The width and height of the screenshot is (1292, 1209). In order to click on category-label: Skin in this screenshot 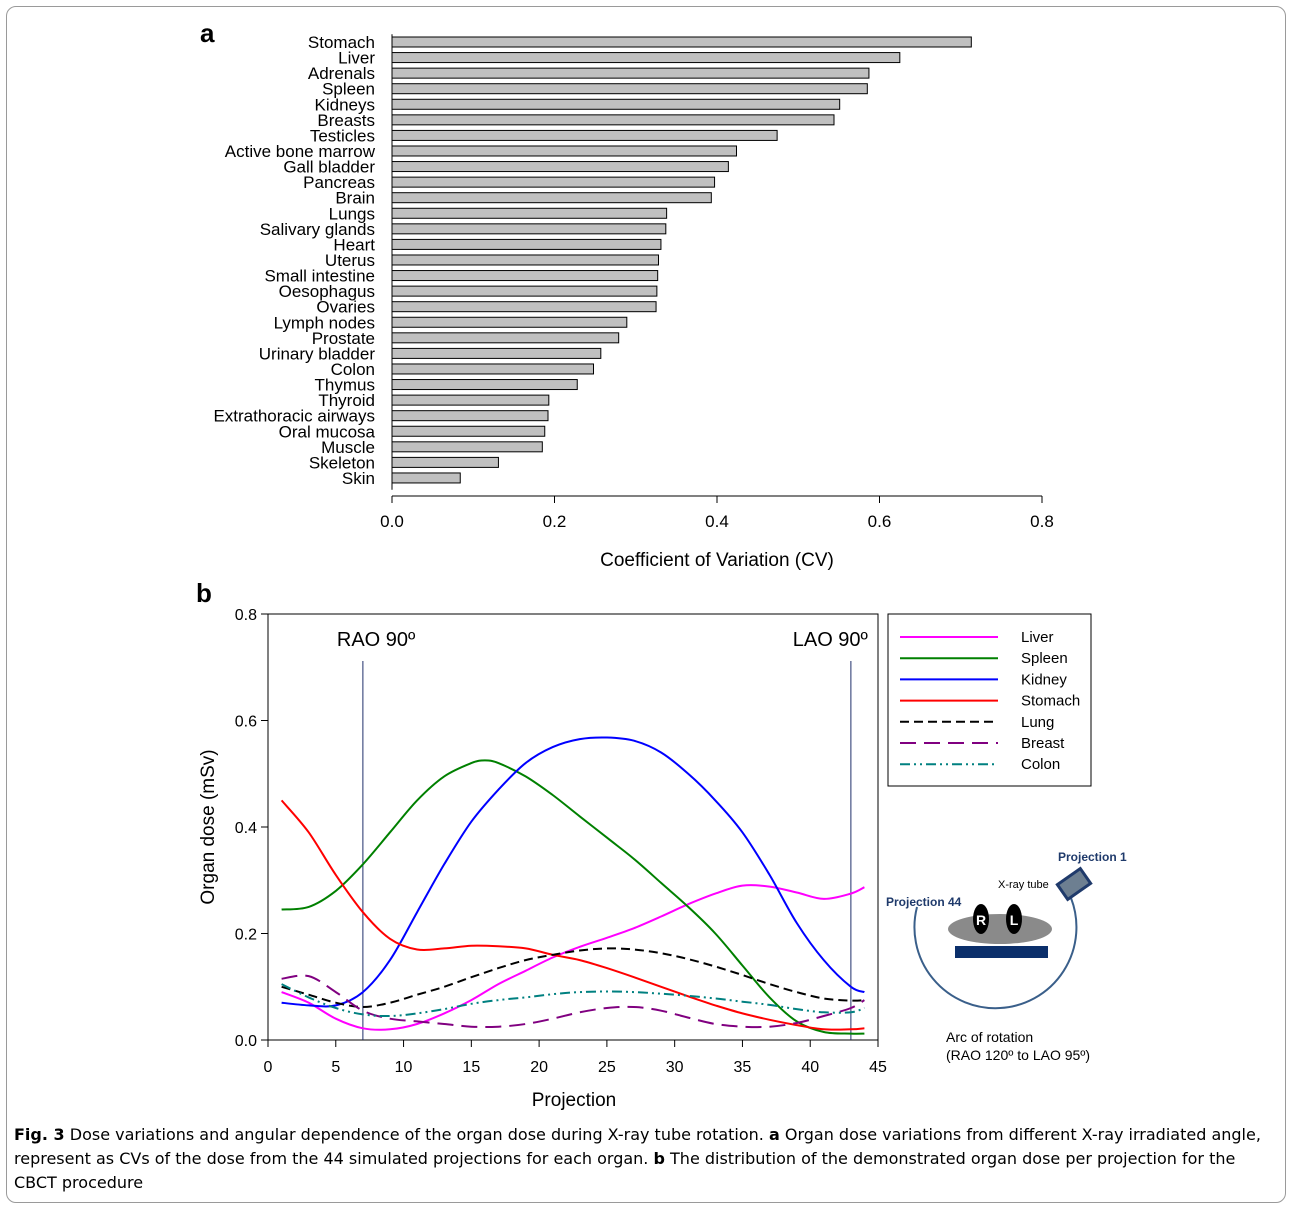, I will do `click(358, 478)`.